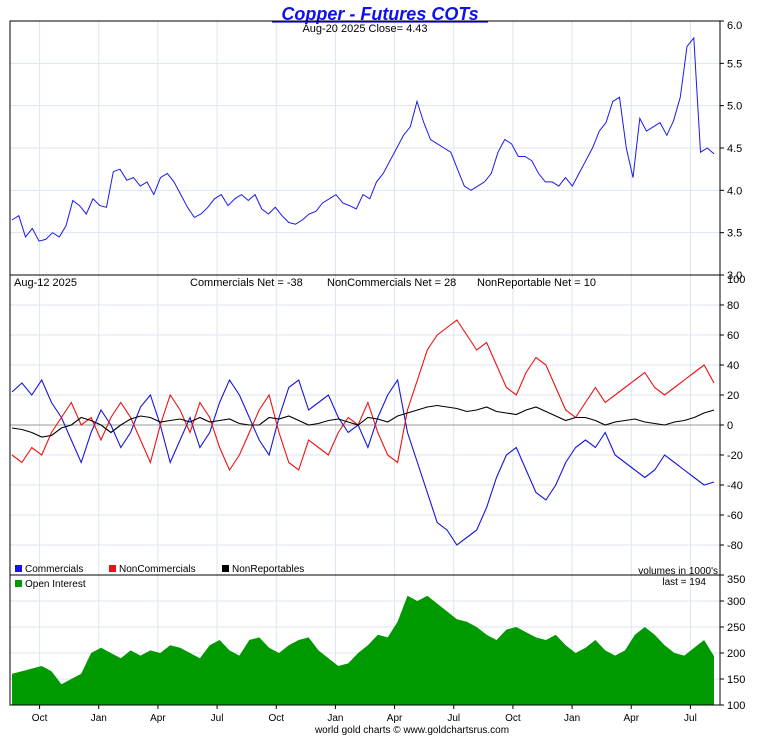 The height and width of the screenshot is (740, 760). I want to click on y-tick-label: -40, so click(735, 486).